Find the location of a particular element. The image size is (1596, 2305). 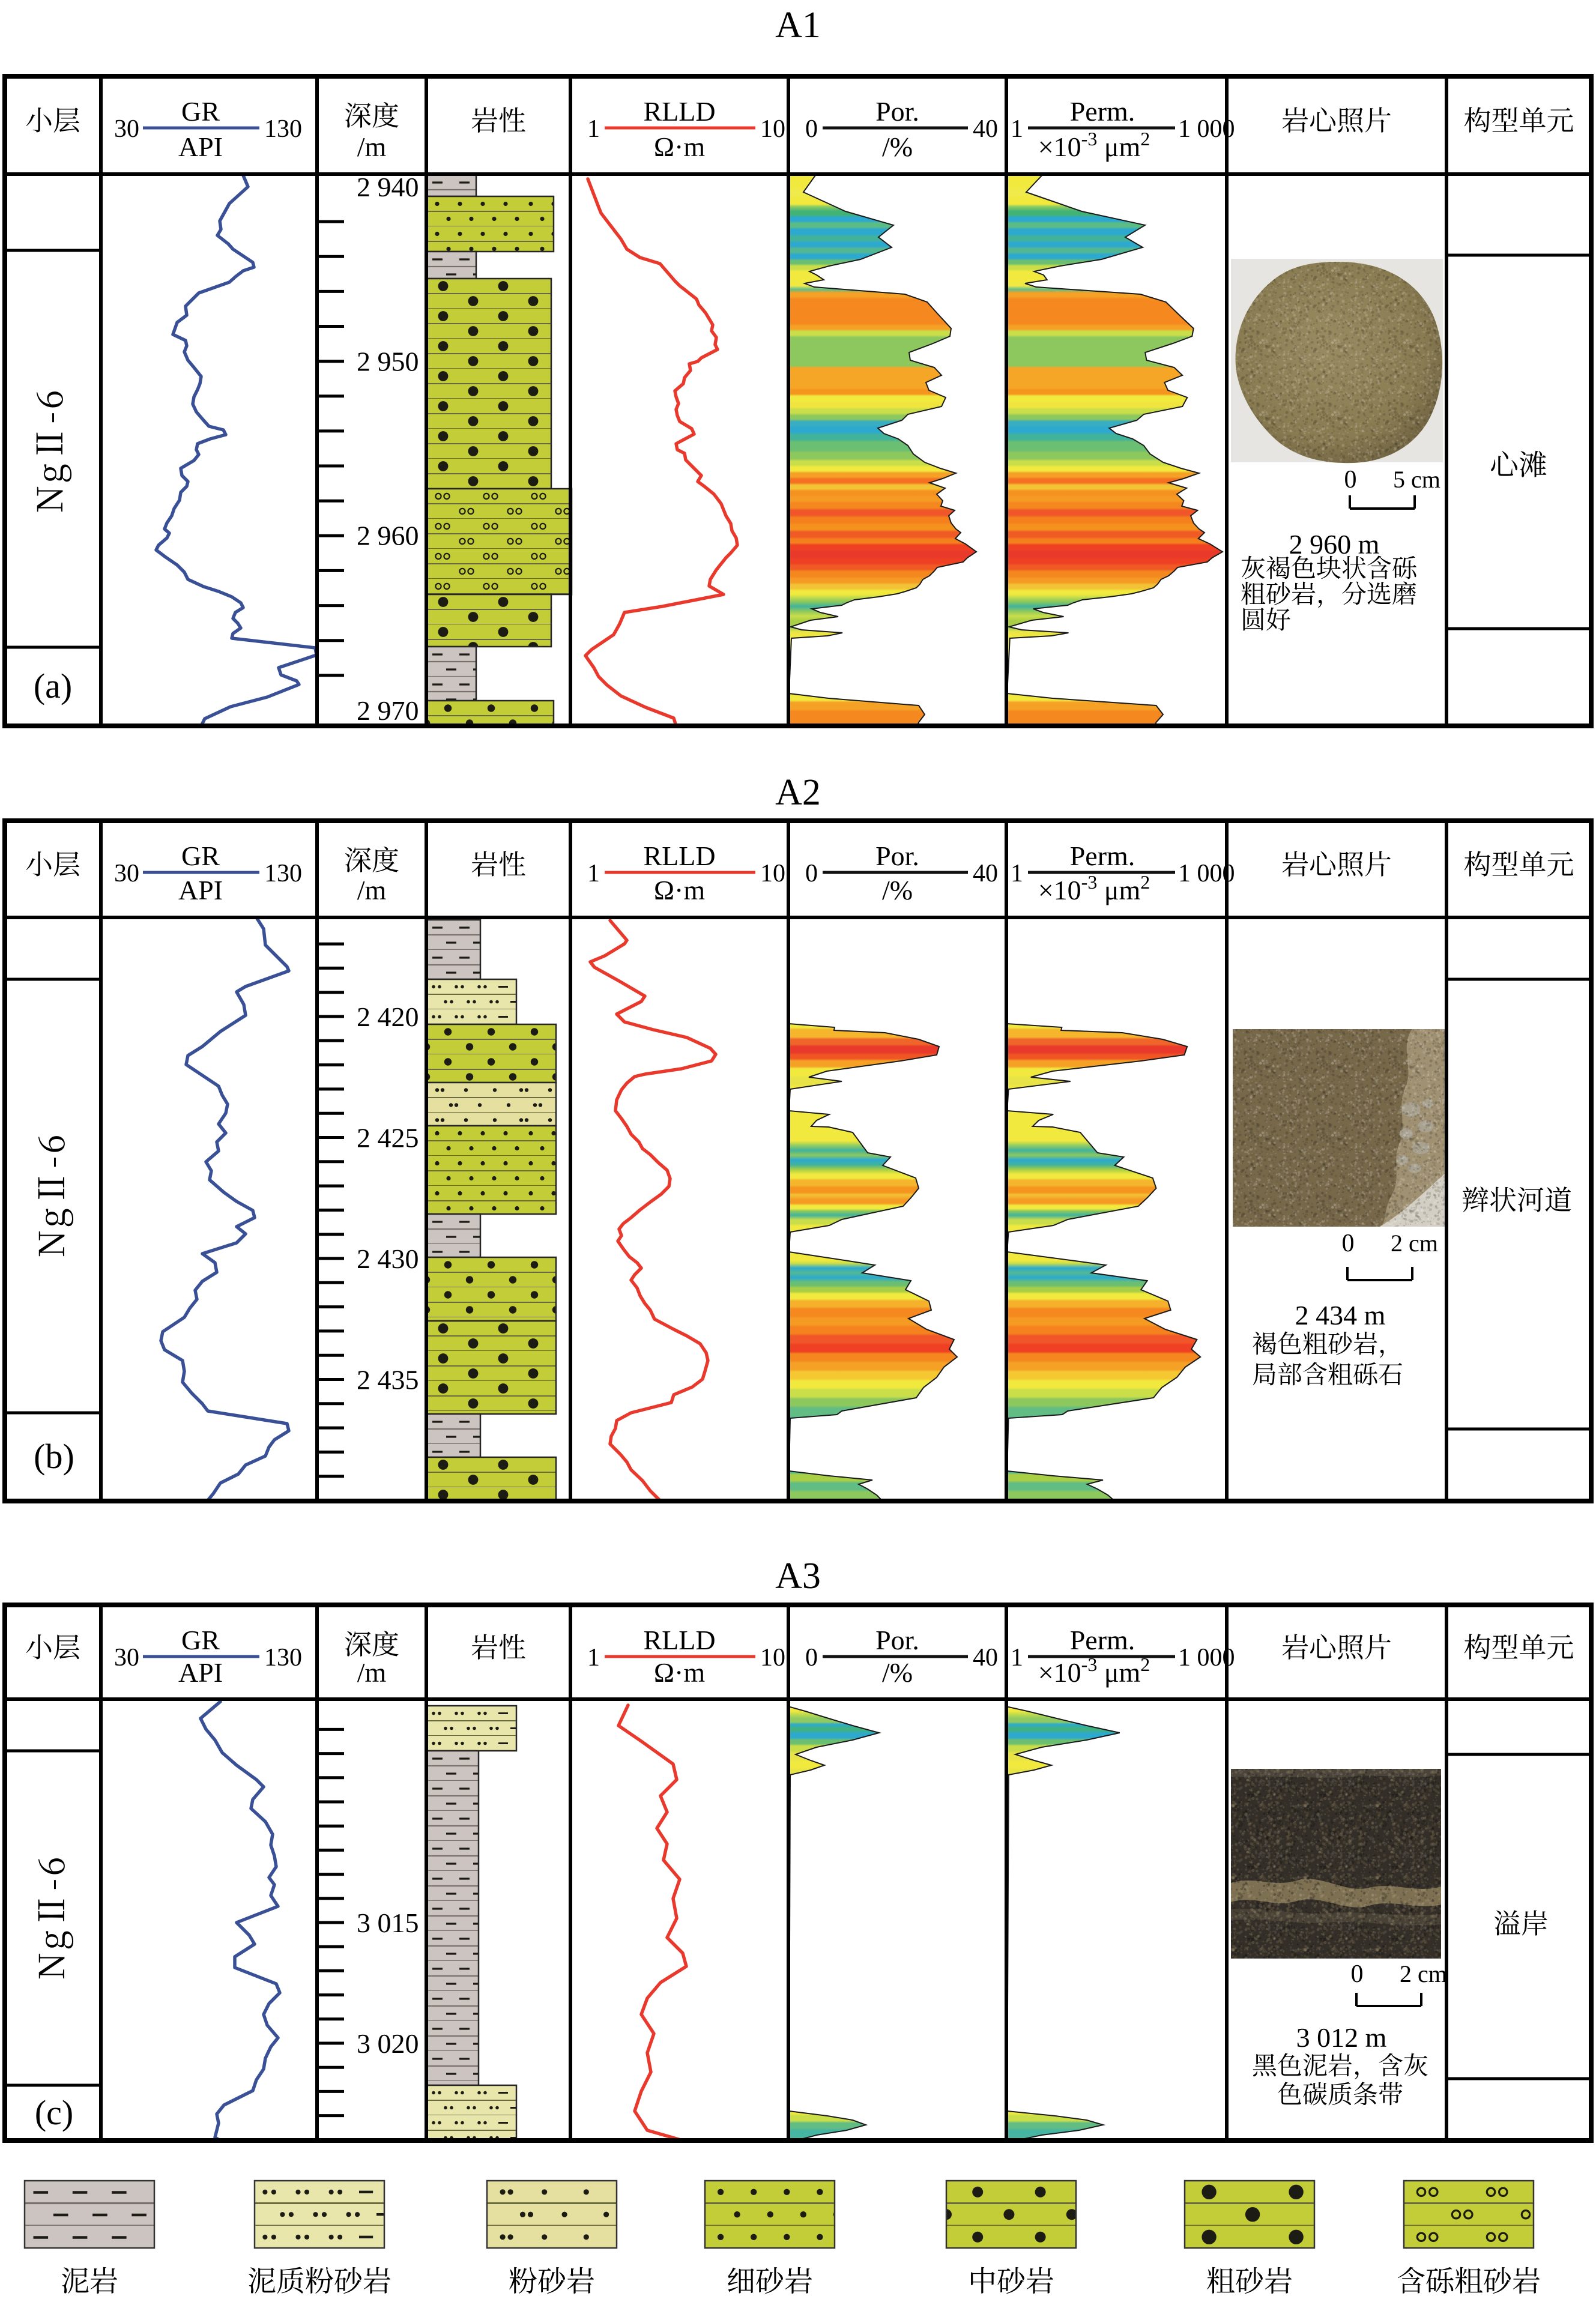

svg-text: 2 960 is located at coordinates (388, 535).